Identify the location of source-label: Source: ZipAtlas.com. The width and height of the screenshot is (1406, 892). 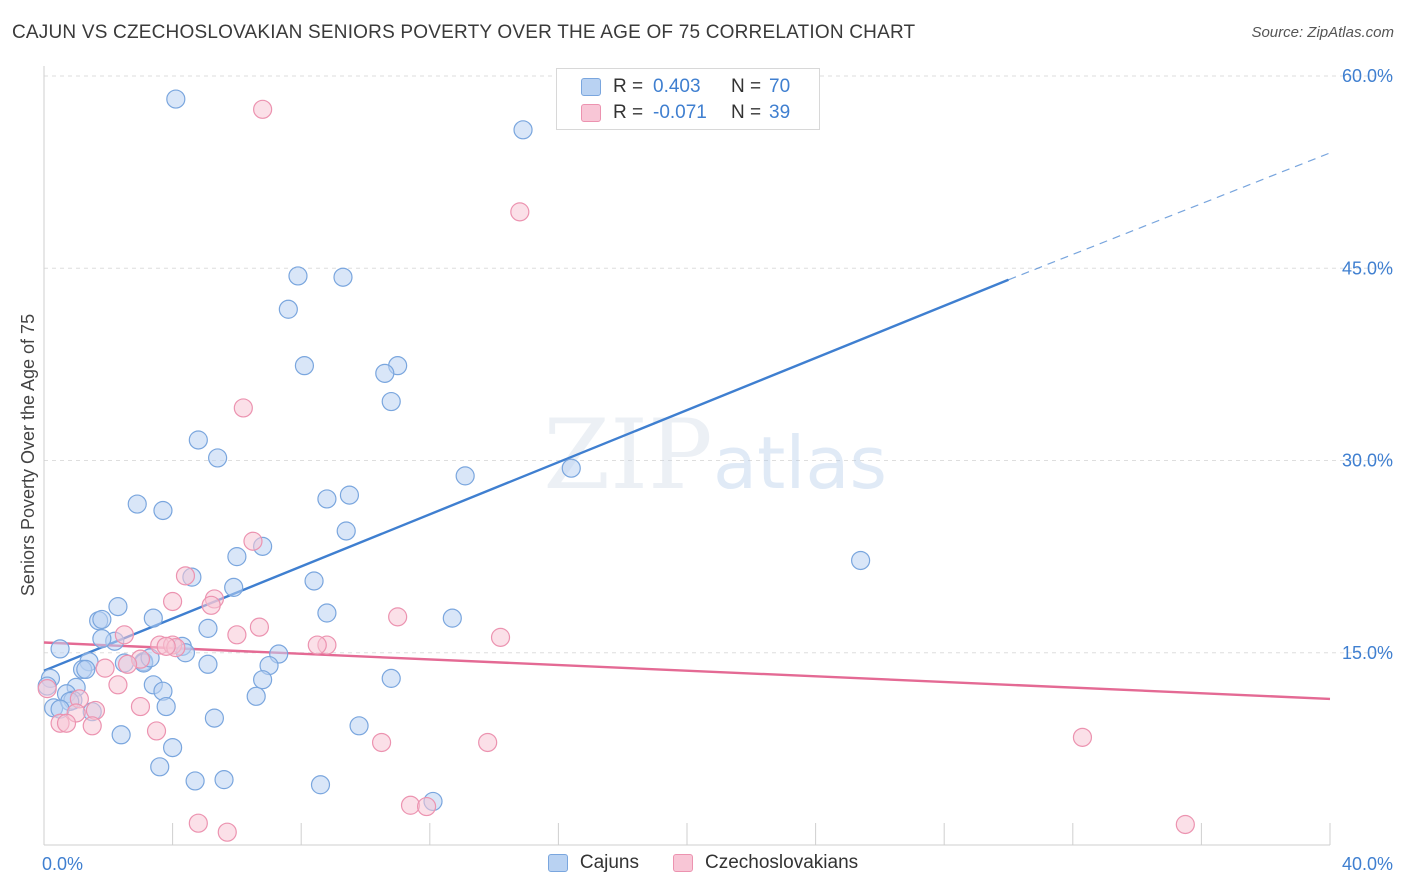
(1322, 32).